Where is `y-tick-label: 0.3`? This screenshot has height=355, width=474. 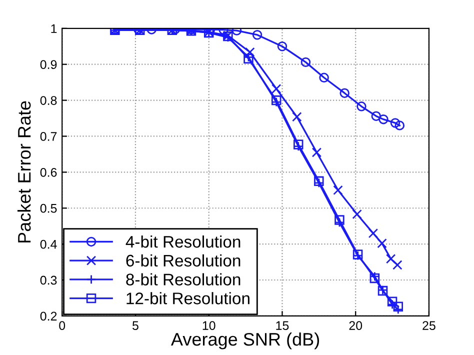 y-tick-label: 0.3 is located at coordinates (48, 280).